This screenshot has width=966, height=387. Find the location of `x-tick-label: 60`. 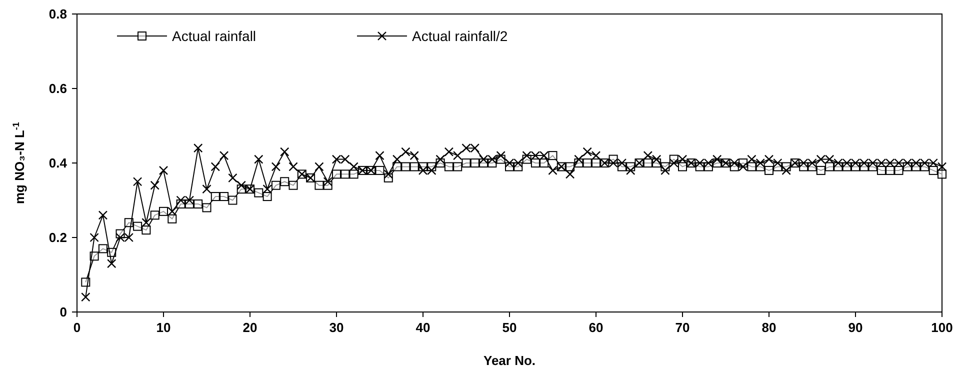

x-tick-label: 60 is located at coordinates (596, 327).